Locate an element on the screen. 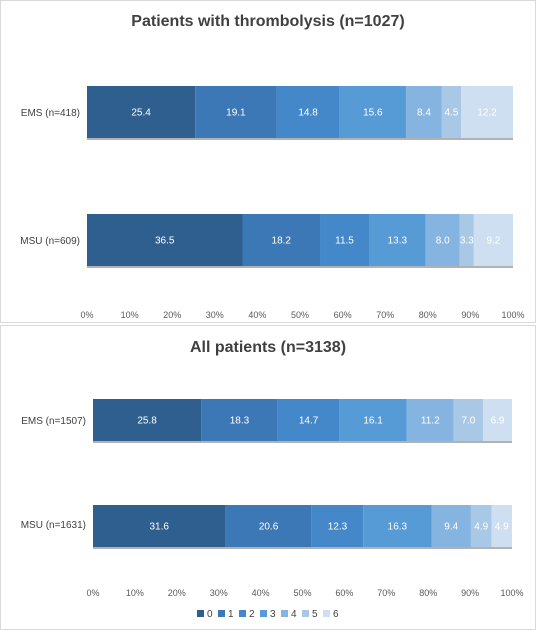 This screenshot has width=536, height=630. data-label-ems-n-418-score-0: 25.4 is located at coordinates (141, 113).